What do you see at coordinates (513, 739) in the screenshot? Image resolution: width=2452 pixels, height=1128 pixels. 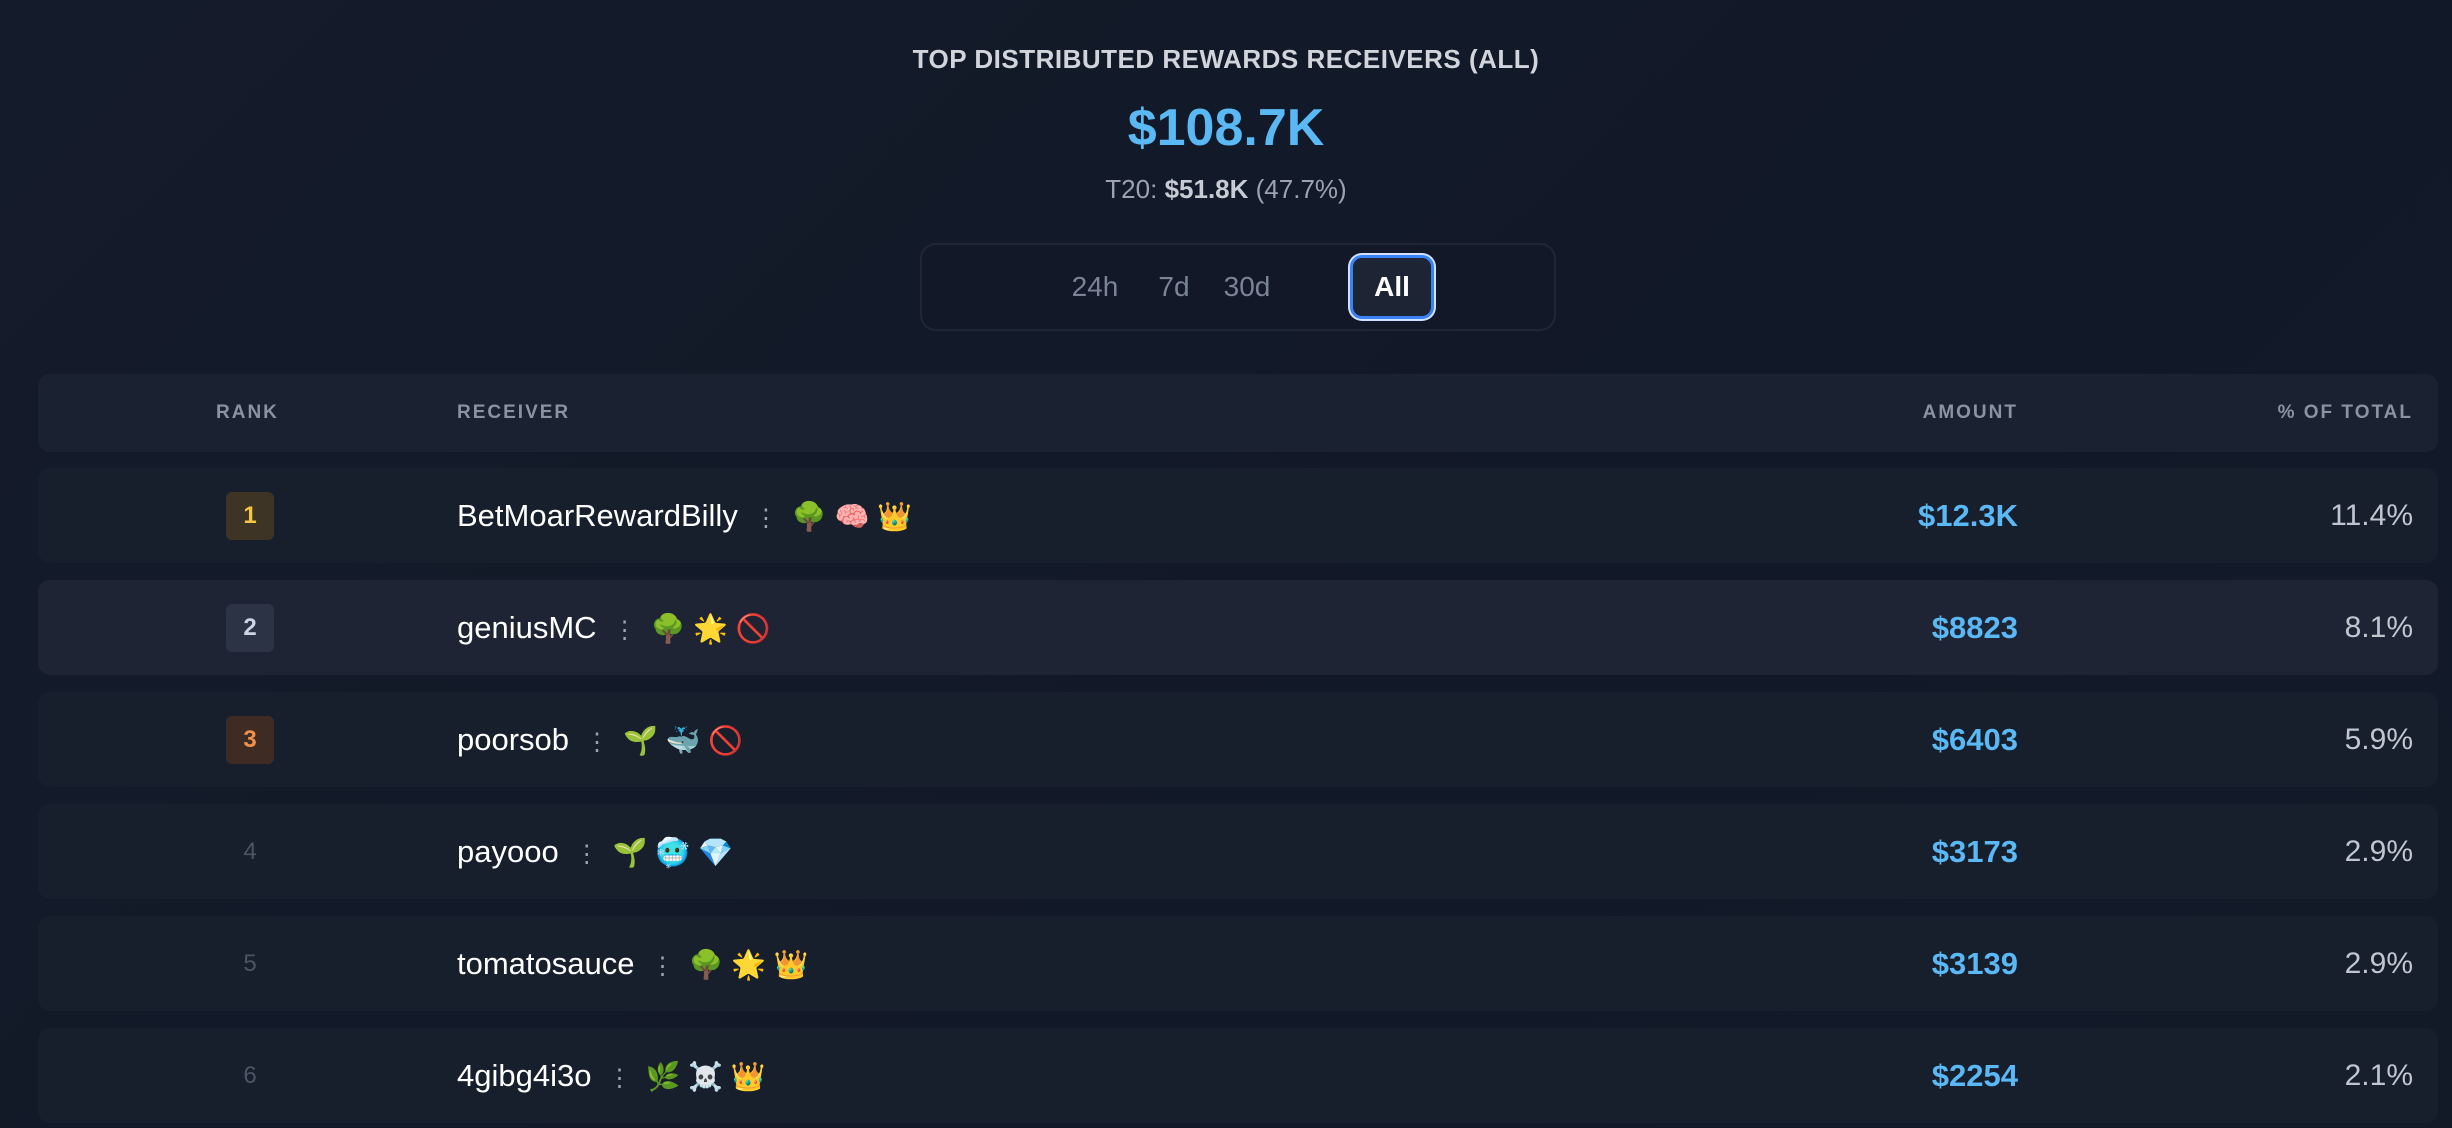 I see `receiver-name: poorsob` at bounding box center [513, 739].